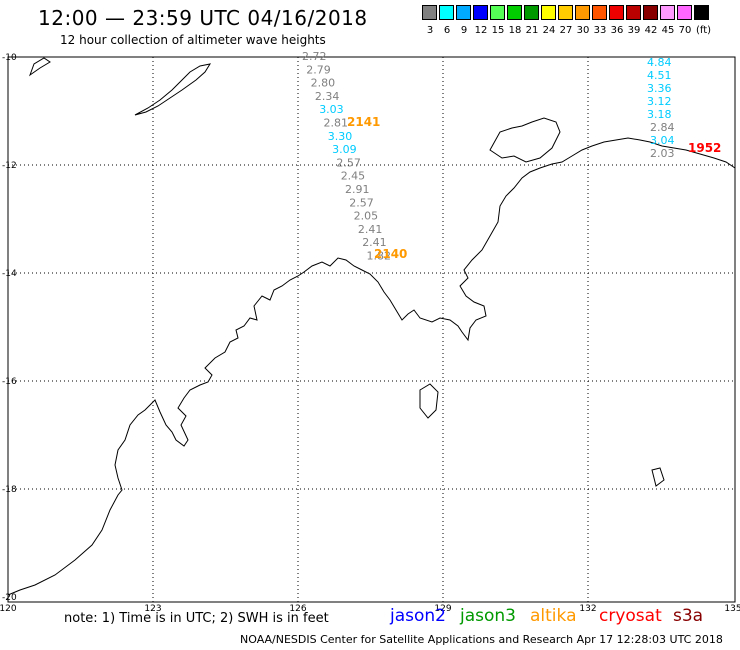  What do you see at coordinates (8, 609) in the screenshot?
I see `lon-tick-label: 120` at bounding box center [8, 609].